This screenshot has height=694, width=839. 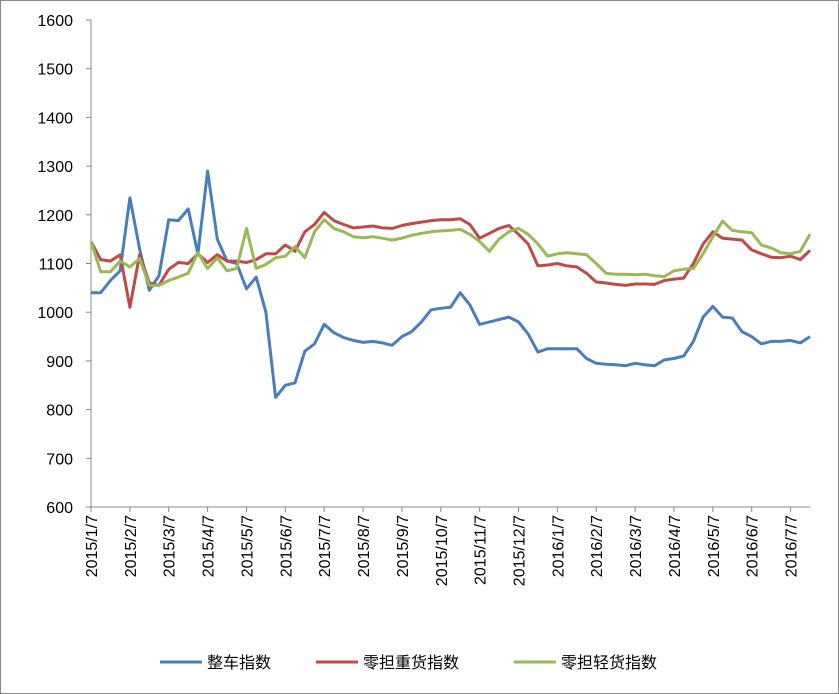 What do you see at coordinates (753, 546) in the screenshot?
I see `x-tick-label: 2016/6/7` at bounding box center [753, 546].